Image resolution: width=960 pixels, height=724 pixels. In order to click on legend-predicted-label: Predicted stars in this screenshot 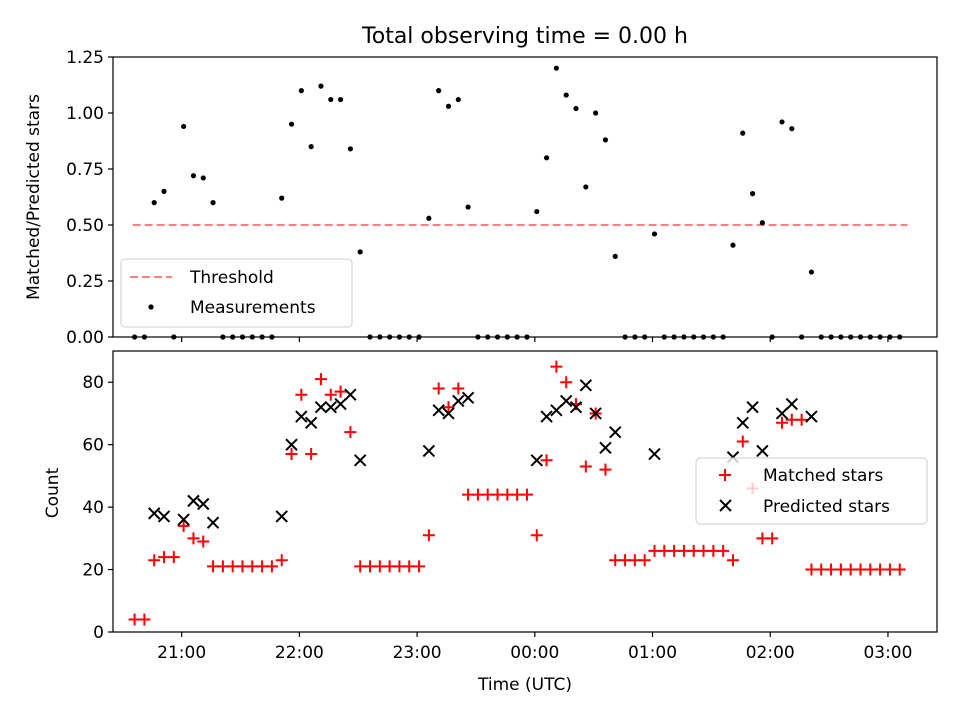, I will do `click(826, 507)`.